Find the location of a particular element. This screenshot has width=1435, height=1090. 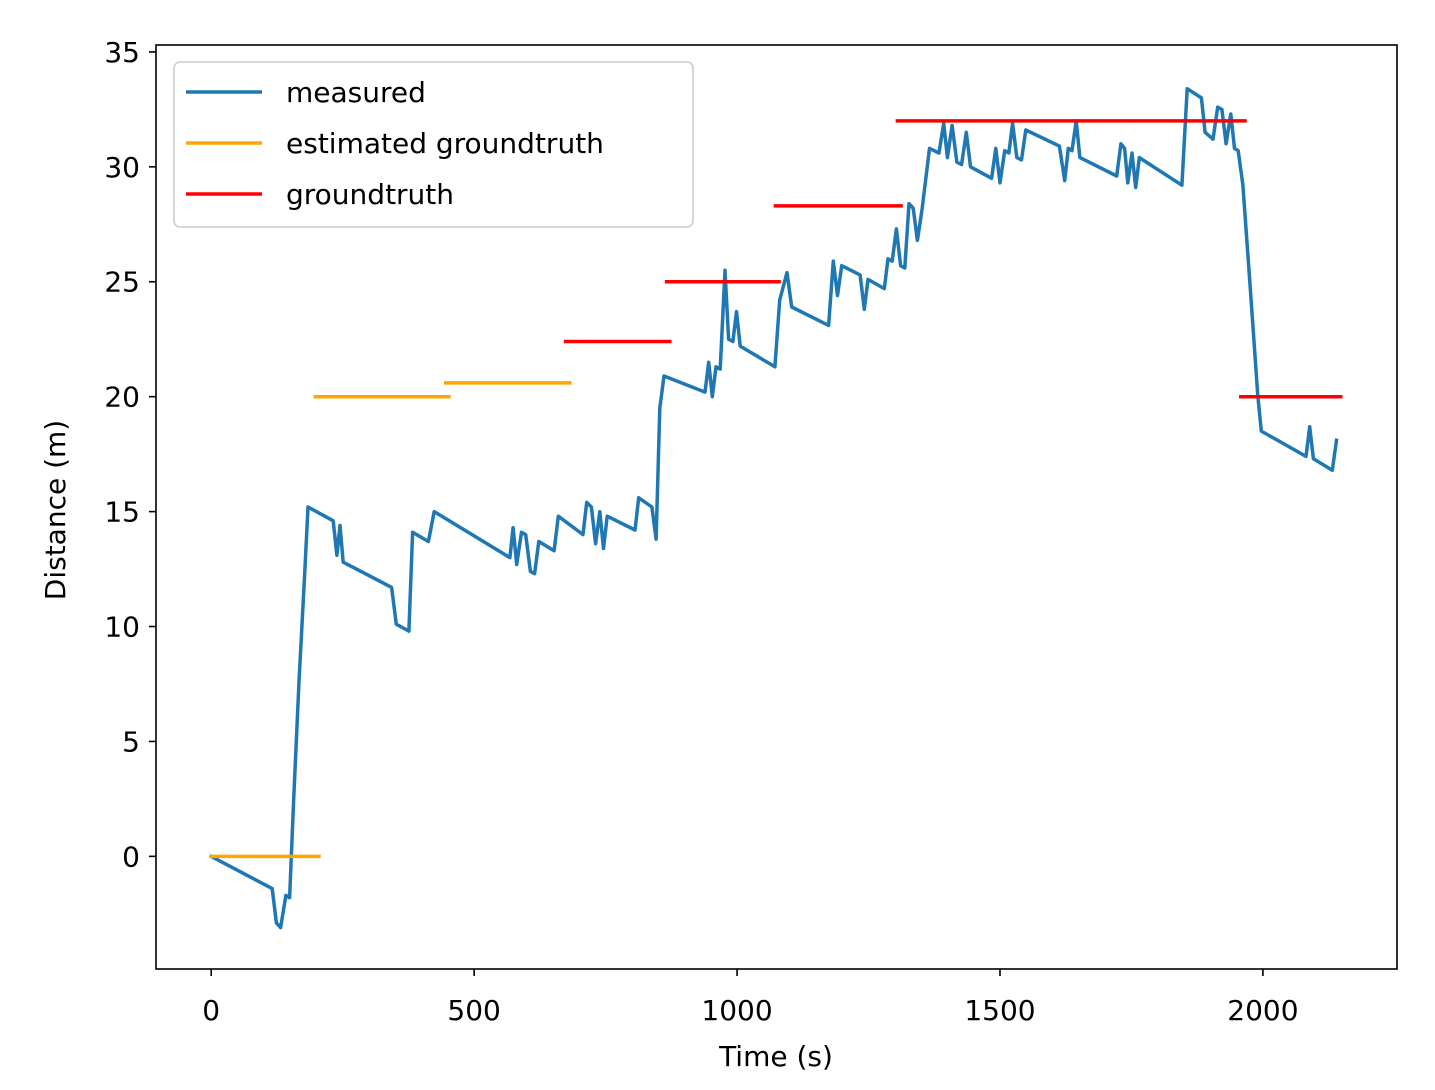

x-tick-label: 500 is located at coordinates (473, 1010).